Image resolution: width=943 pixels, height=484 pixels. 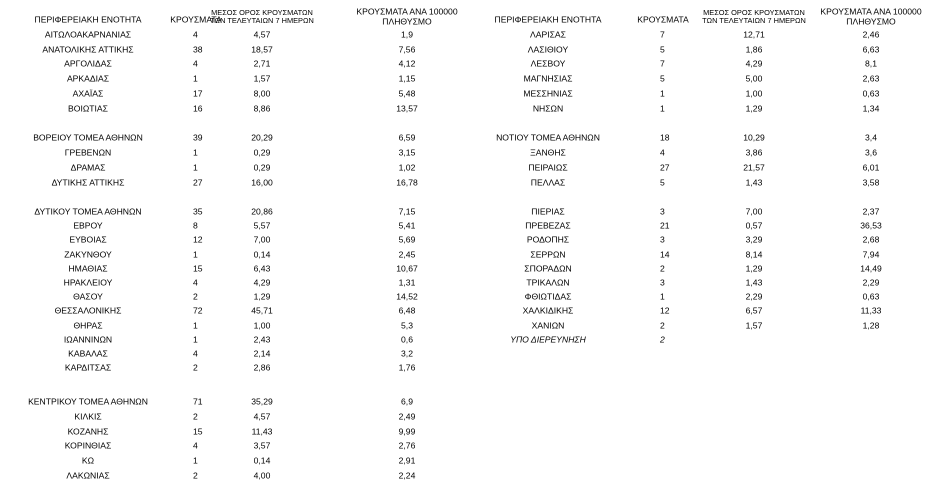 What do you see at coordinates (548, 152) in the screenshot?
I see `region-name: ΞΑΝΘΗΣ` at bounding box center [548, 152].